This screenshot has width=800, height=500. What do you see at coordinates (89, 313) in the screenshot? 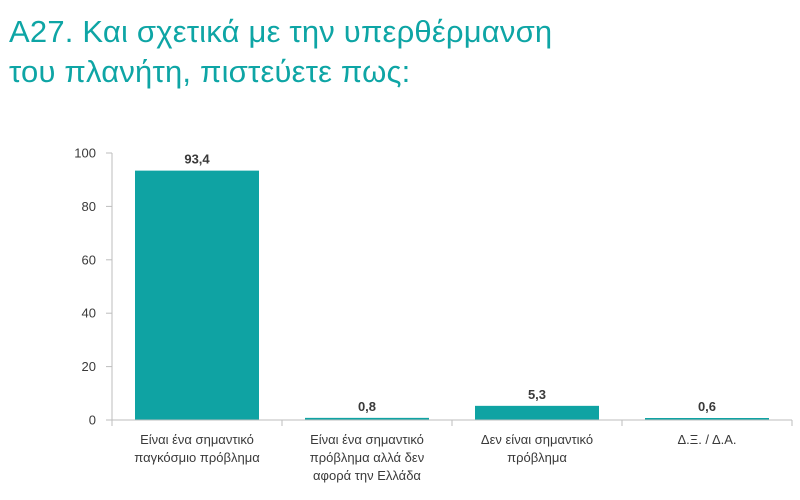
I see `y-tick-label: 40` at bounding box center [89, 313].